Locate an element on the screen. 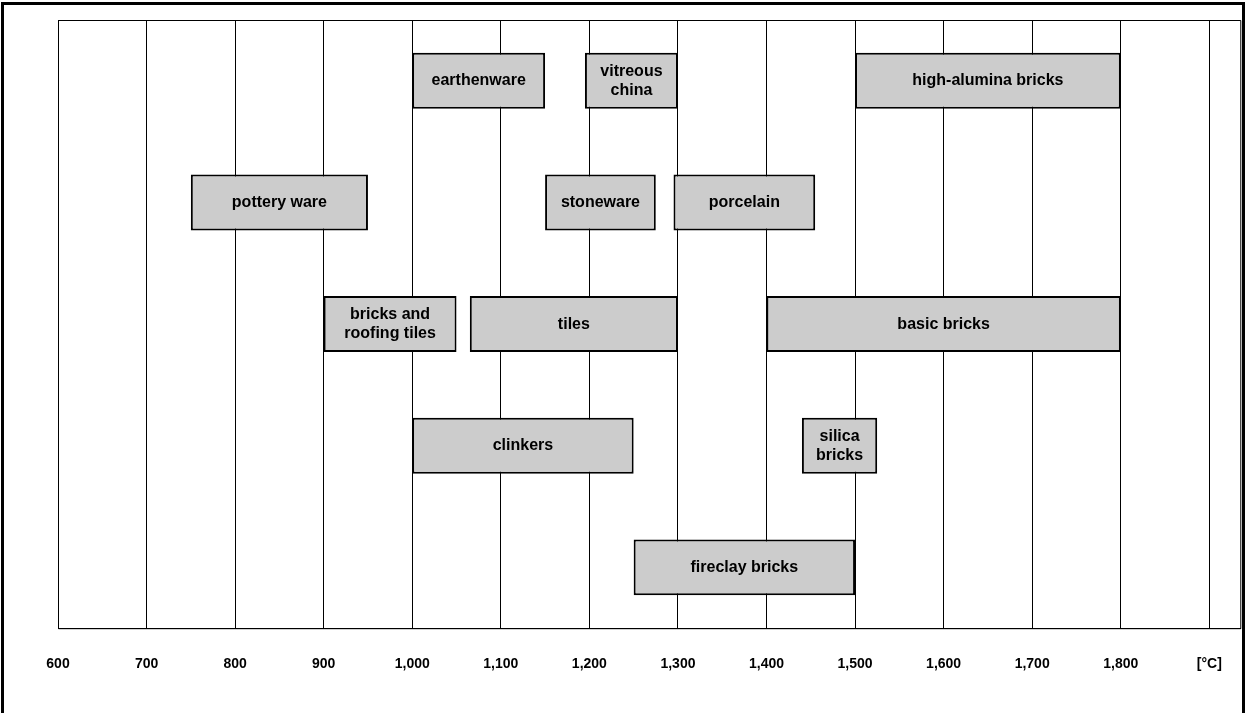 The width and height of the screenshot is (1250, 713). x-tick-label: 1,200 is located at coordinates (589, 663).